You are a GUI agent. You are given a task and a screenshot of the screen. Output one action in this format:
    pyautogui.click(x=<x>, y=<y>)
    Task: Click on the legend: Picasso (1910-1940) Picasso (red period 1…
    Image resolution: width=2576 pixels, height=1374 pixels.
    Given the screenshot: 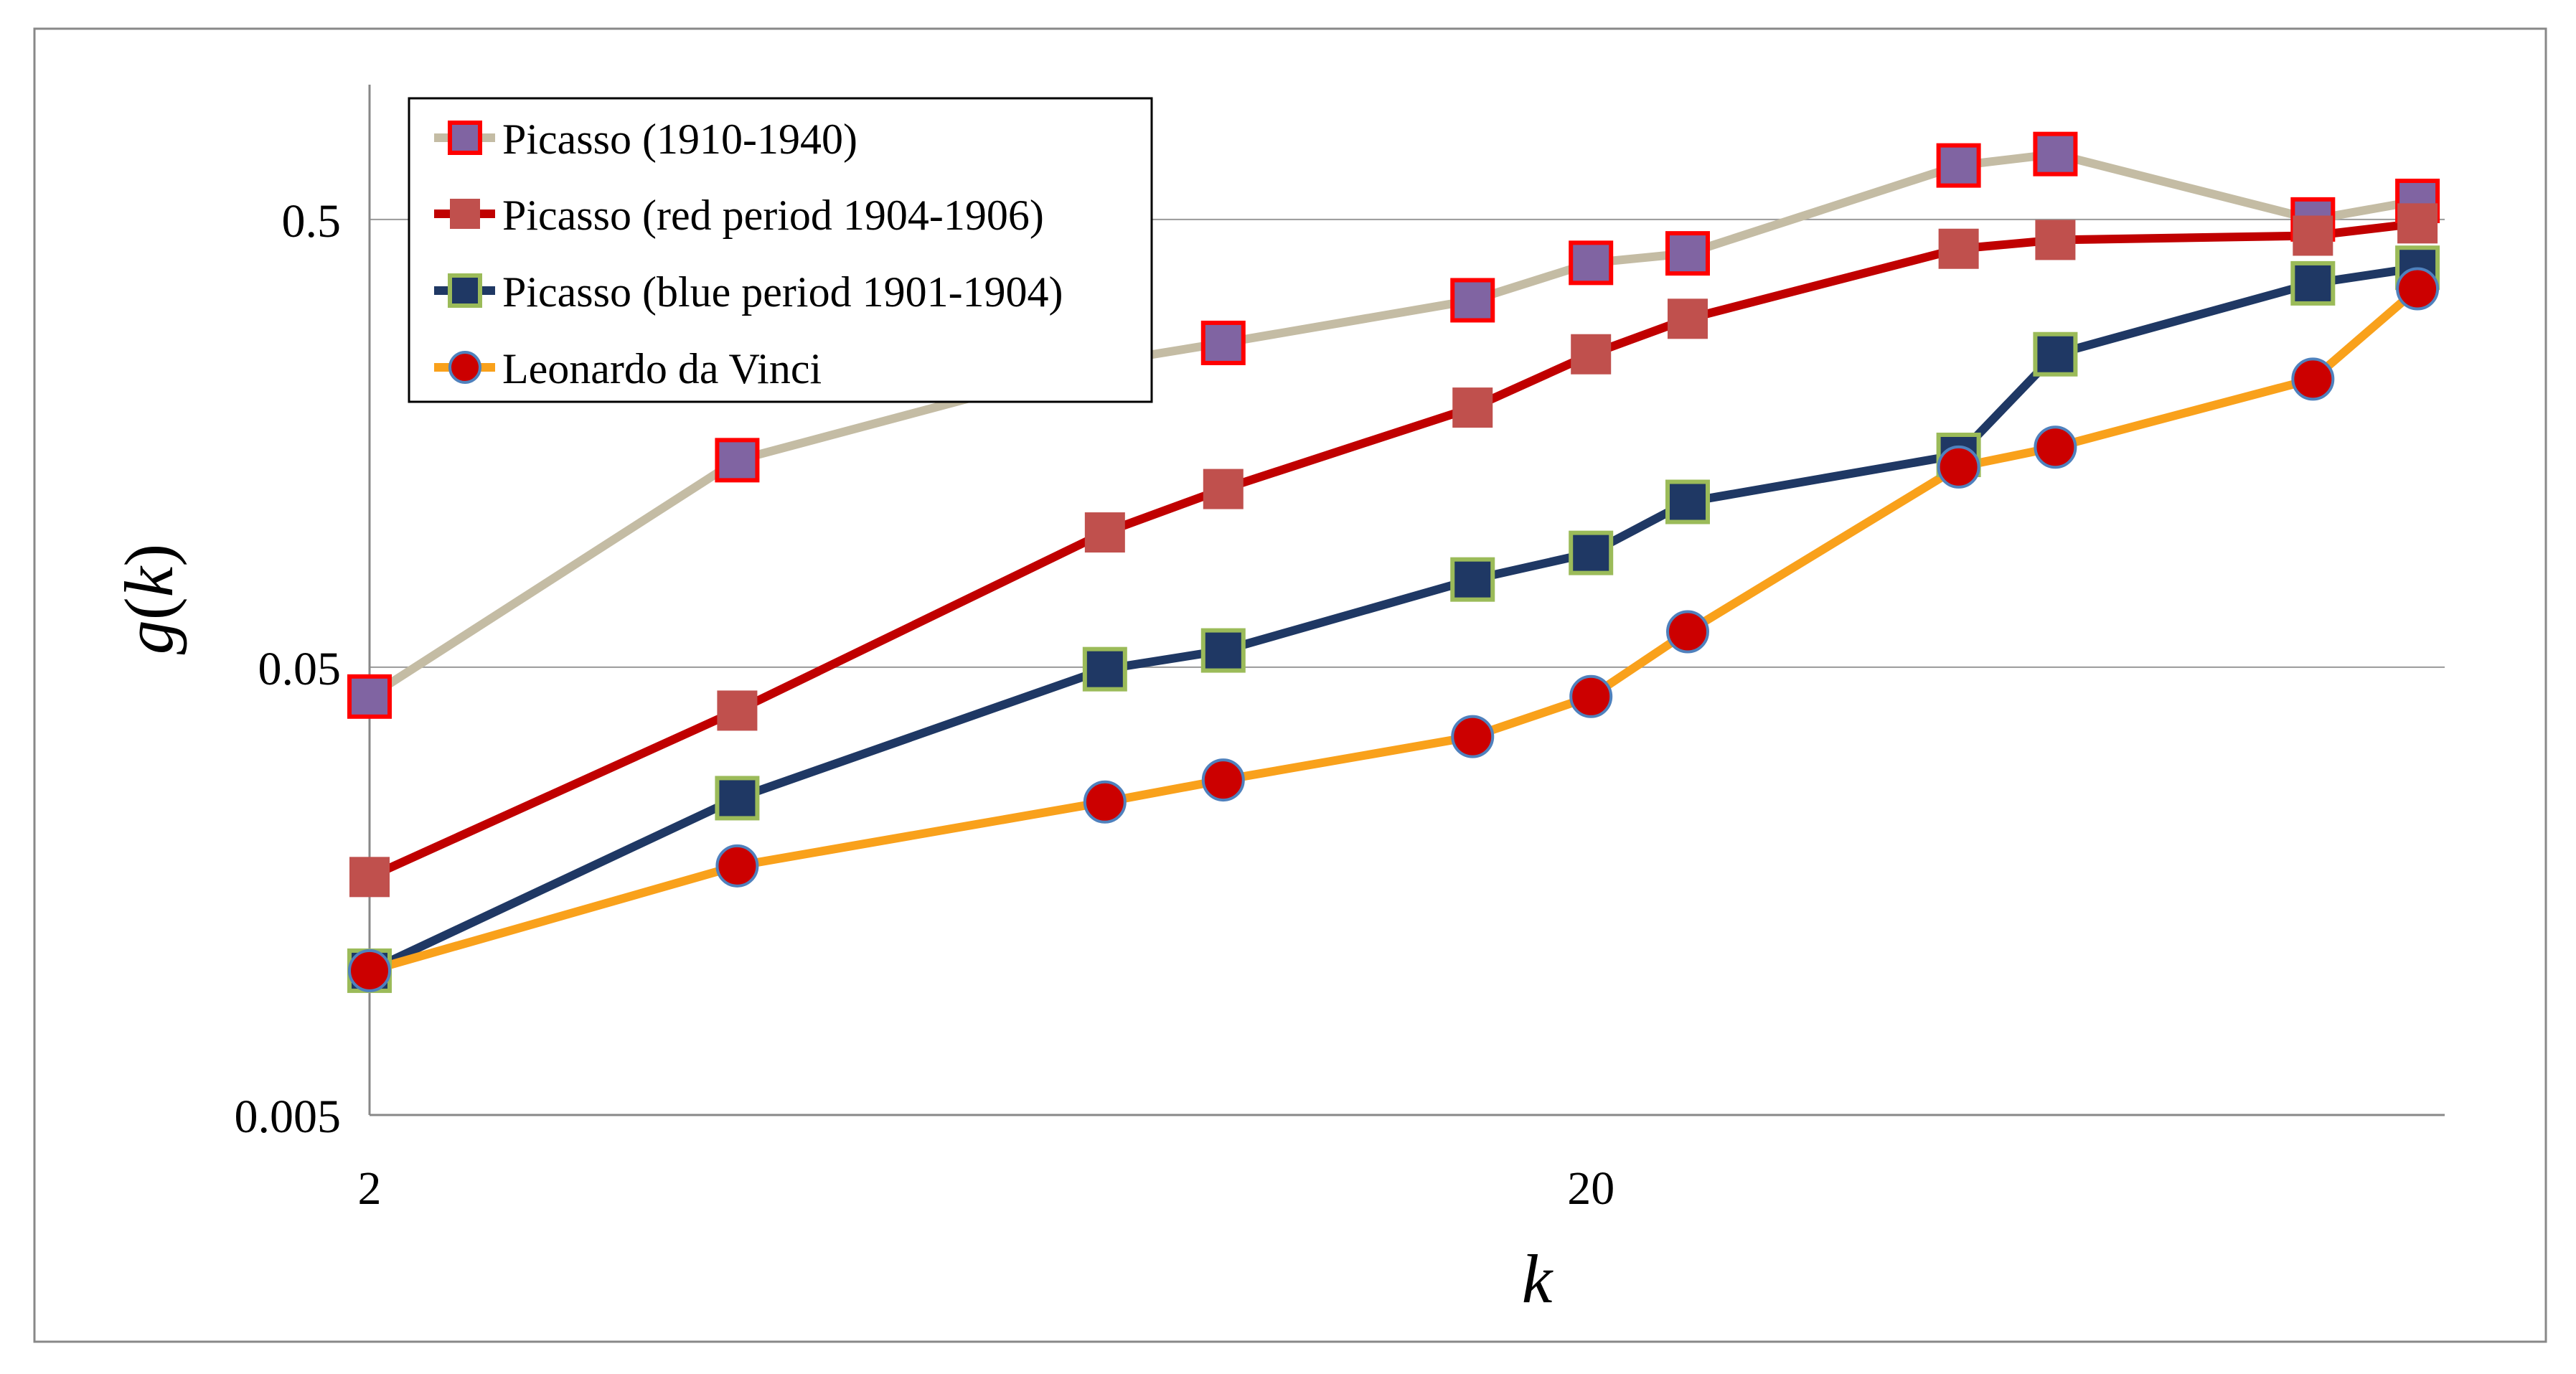 What is the action you would take?
    pyautogui.click(x=780, y=250)
    